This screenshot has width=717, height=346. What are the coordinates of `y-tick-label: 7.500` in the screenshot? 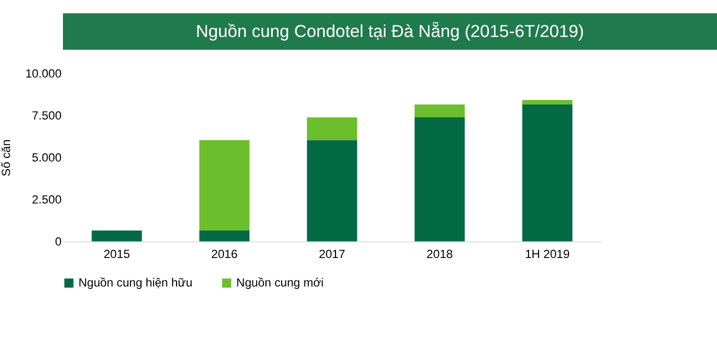 It's located at (47, 115).